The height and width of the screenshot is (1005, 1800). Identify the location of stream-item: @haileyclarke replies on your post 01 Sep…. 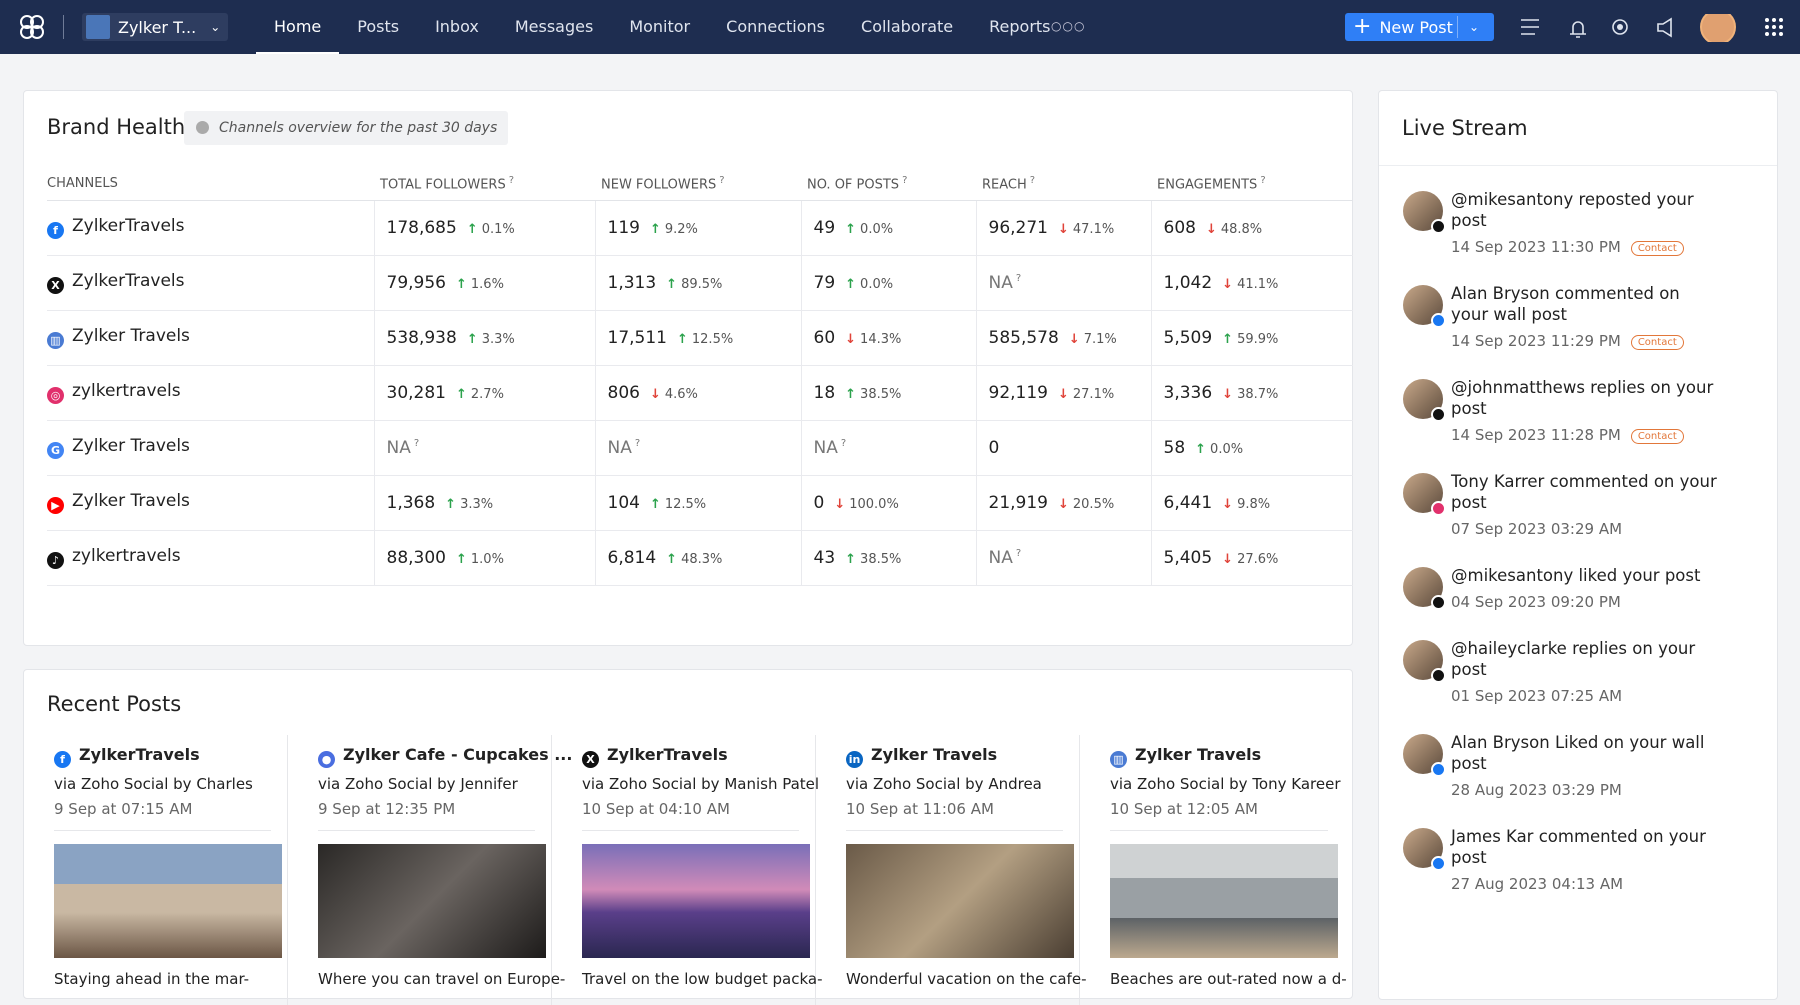
(1579, 671).